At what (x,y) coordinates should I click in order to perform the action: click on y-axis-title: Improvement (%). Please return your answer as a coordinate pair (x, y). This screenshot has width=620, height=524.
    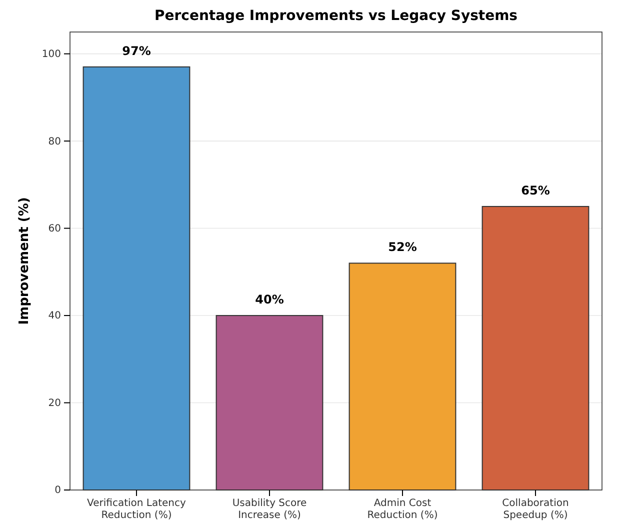
    Looking at the image, I should click on (24, 261).